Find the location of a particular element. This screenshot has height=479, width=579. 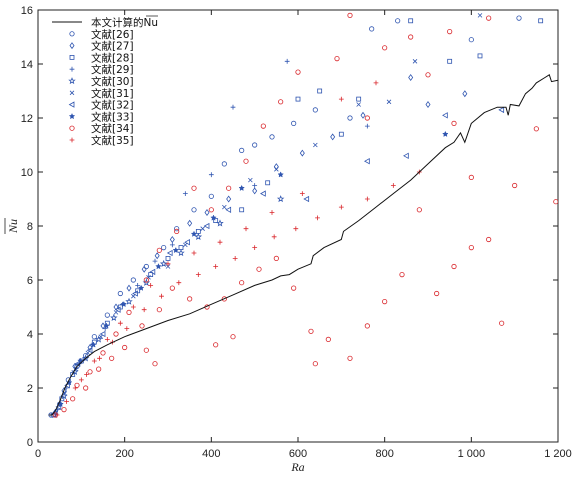

legend-label: 文献[32] is located at coordinates (112, 105).